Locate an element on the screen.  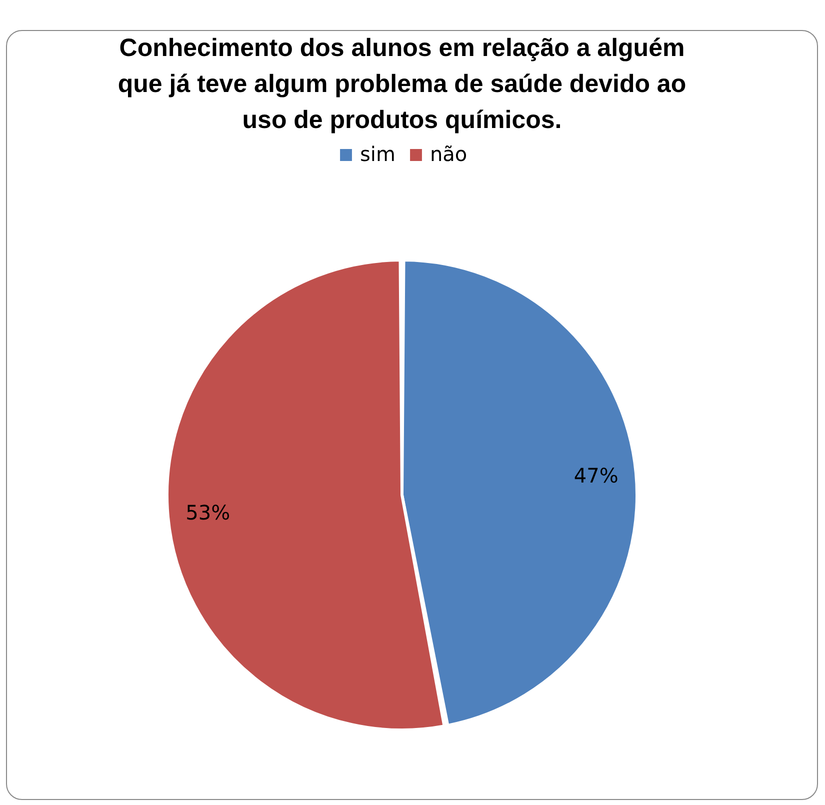
legend-label: sim is located at coordinates (378, 154).